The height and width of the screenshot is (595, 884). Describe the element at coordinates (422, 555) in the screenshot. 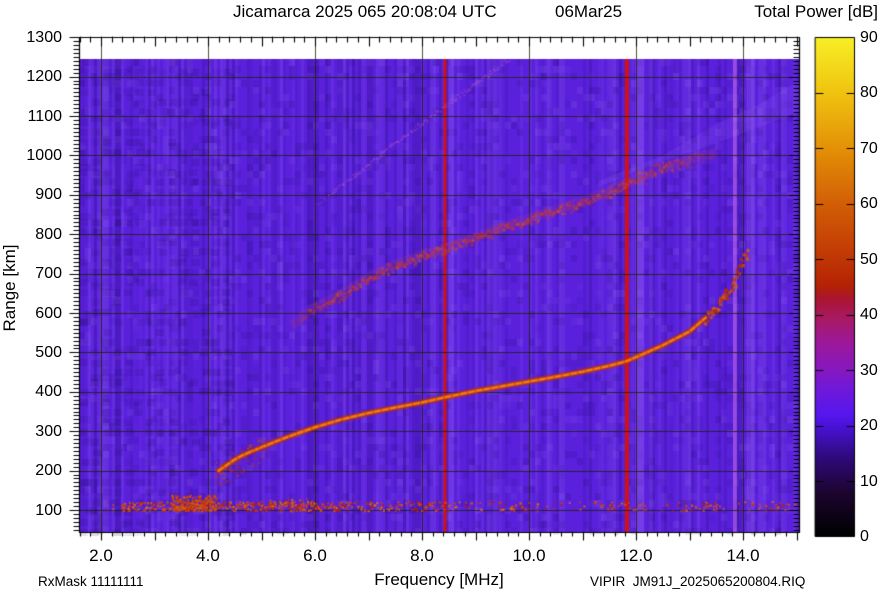

I see `x-tick-label: 8.0` at that location.